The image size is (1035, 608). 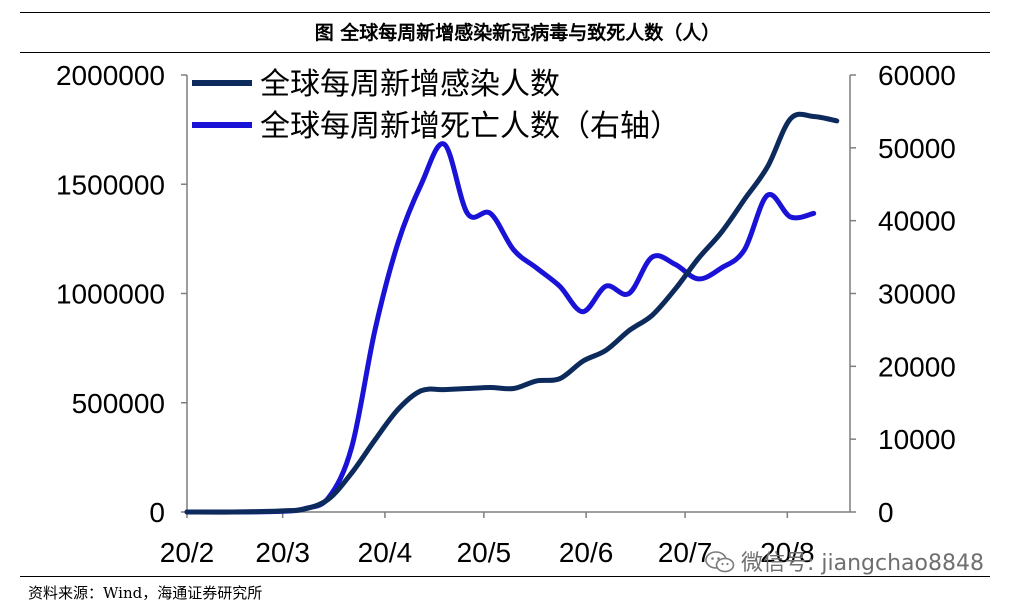 I want to click on x-tick-label: 20/4, so click(x=385, y=552).